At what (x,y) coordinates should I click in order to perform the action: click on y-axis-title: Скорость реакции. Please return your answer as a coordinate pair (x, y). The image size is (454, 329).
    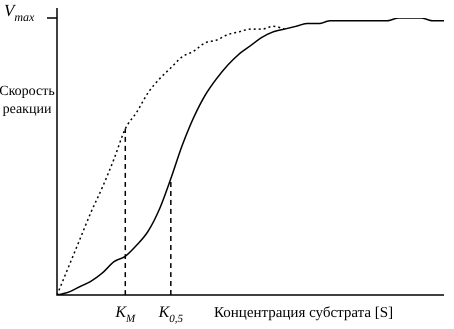
    Looking at the image, I should click on (27, 100).